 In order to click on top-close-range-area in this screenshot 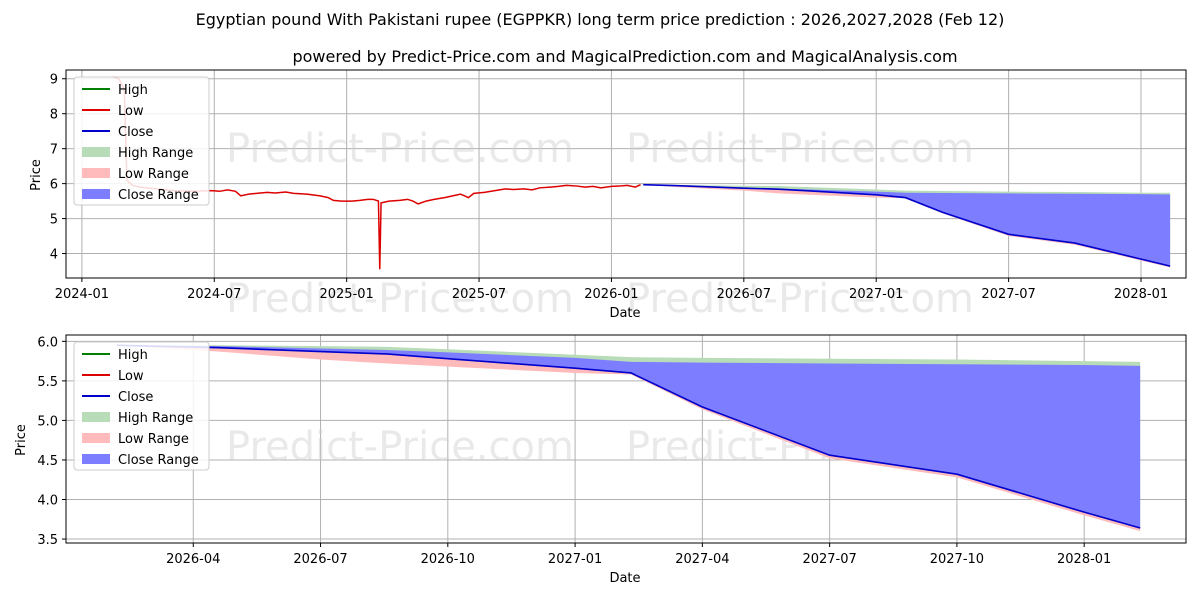, I will do `click(907, 225)`.